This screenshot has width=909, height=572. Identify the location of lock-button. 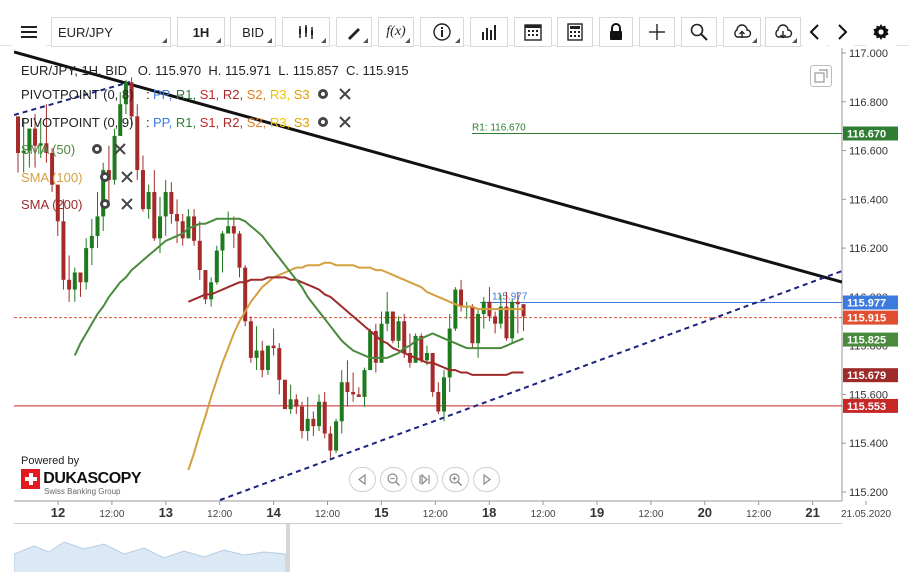
(616, 32).